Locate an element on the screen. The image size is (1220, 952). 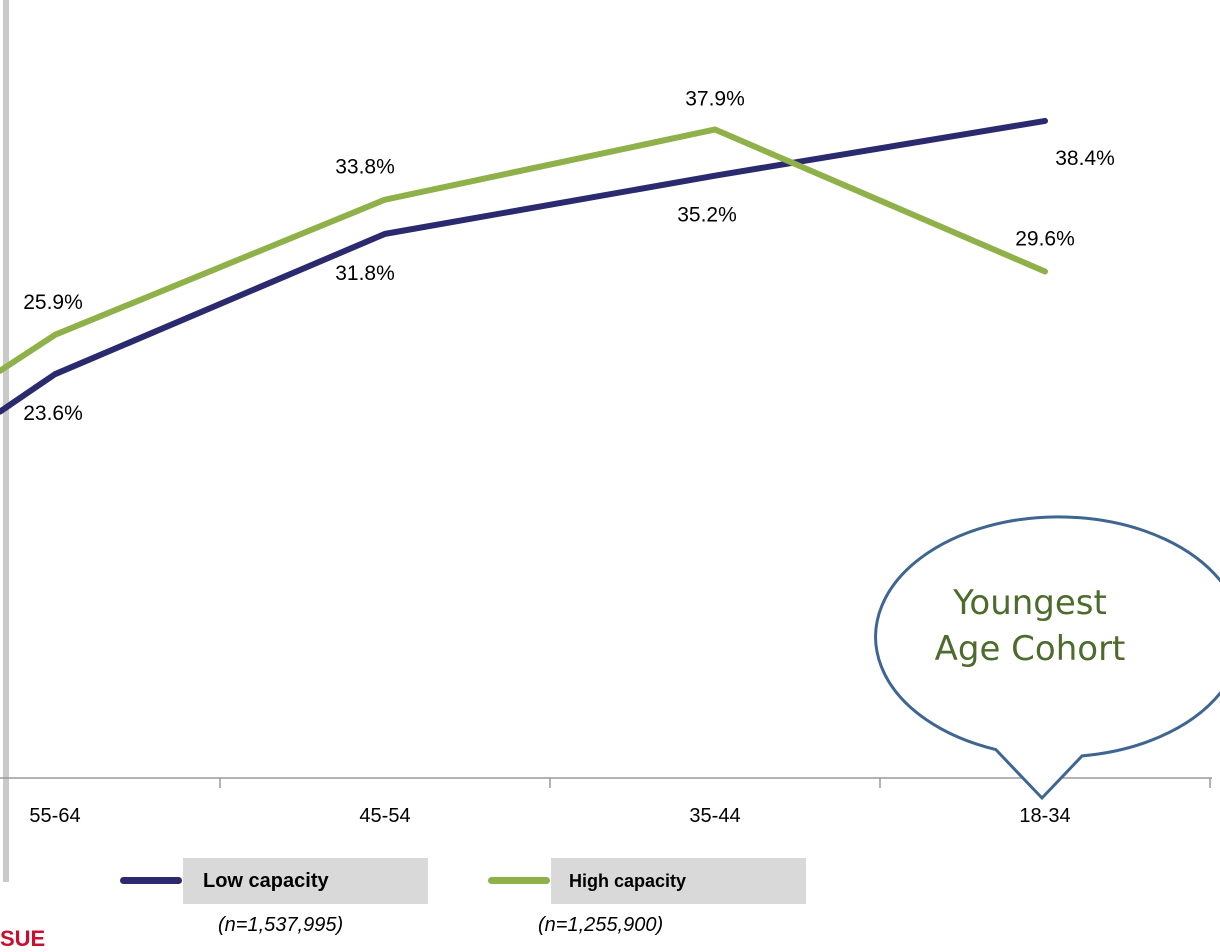
callout-line-1: Youngest is located at coordinates (1030, 603).